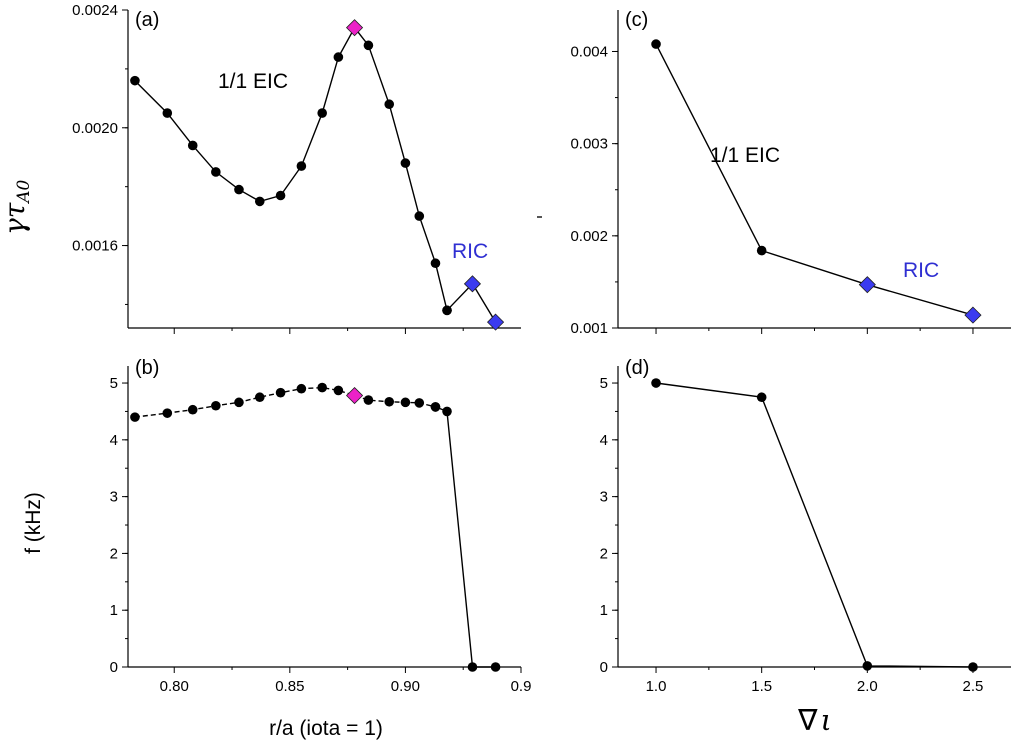 Image resolution: width=1020 pixels, height=745 pixels. I want to click on y-tick-label-c: 0.001, so click(589, 328).